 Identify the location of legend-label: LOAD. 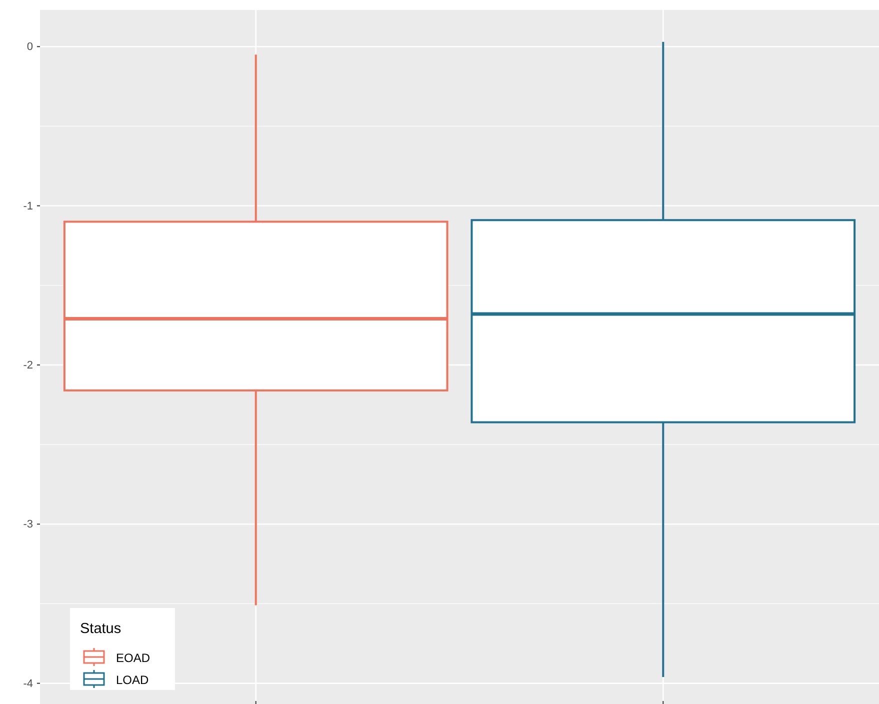
(133, 680).